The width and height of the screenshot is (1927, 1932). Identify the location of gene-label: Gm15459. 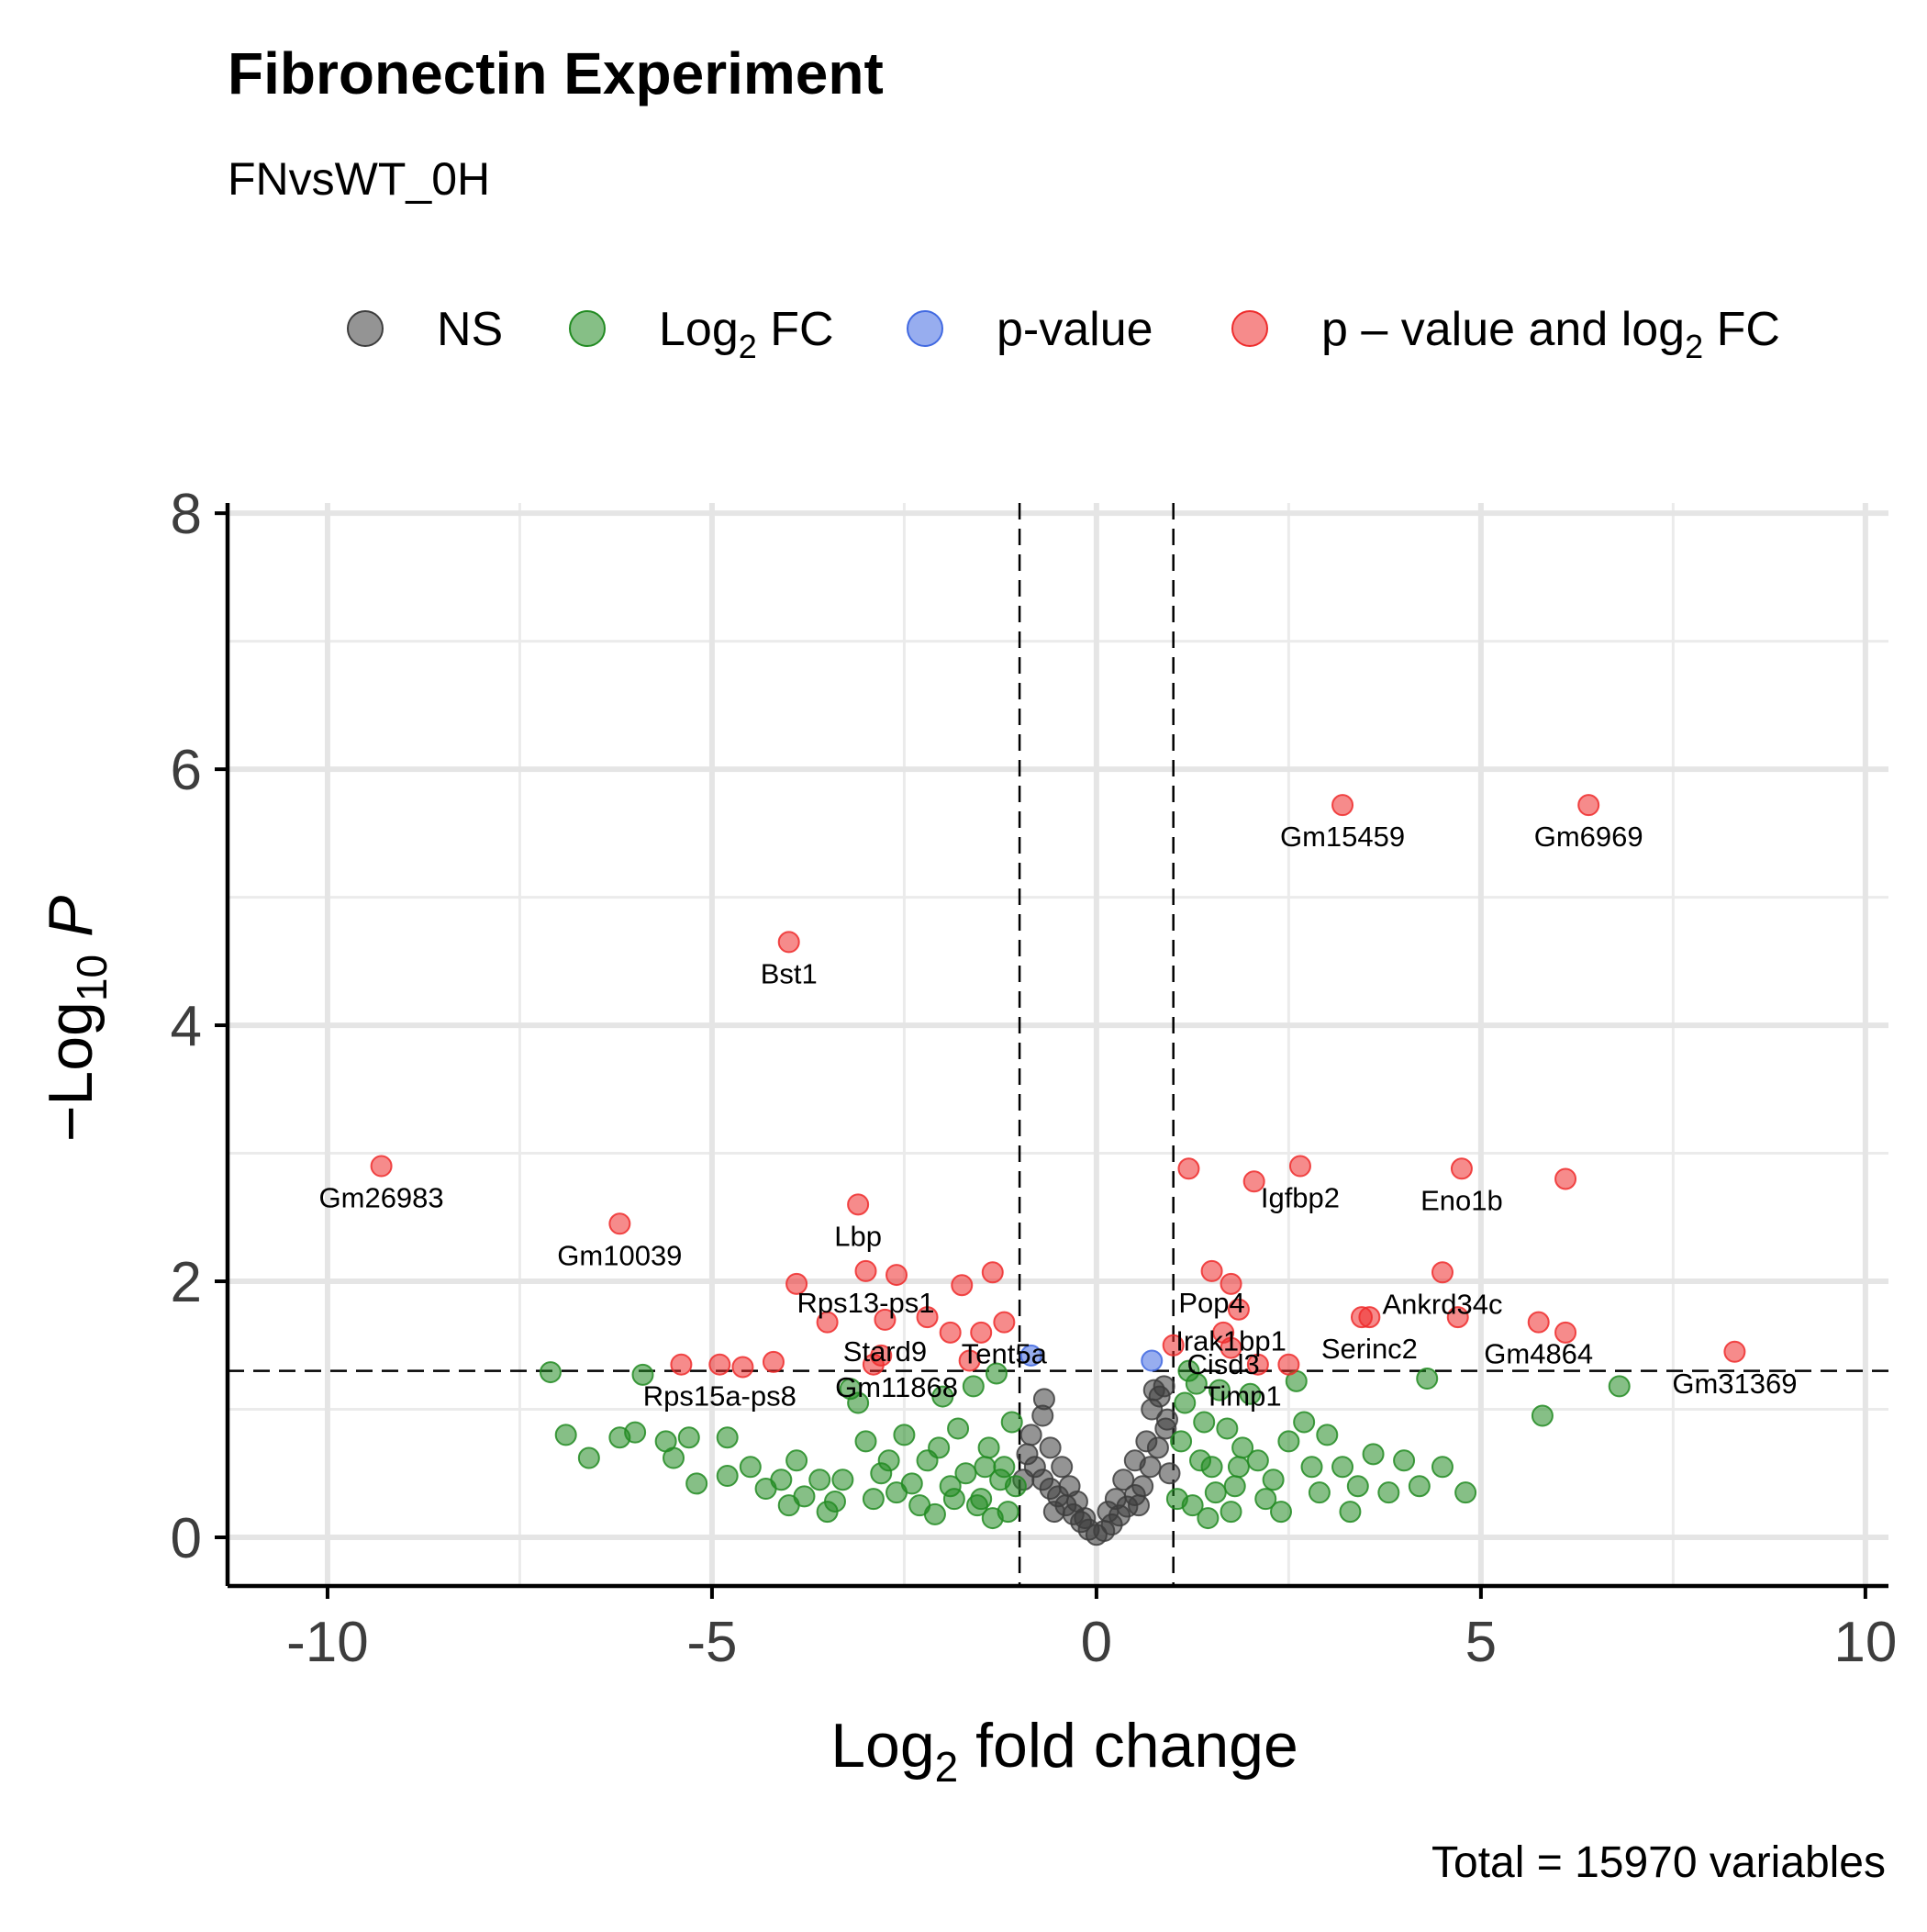
(1342, 837).